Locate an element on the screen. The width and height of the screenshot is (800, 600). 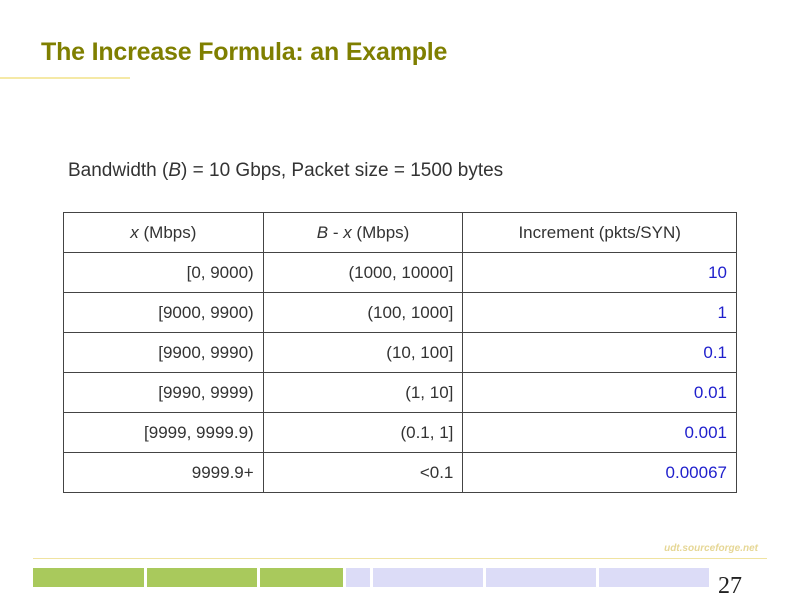
header-x-var: x is located at coordinates (134, 232).